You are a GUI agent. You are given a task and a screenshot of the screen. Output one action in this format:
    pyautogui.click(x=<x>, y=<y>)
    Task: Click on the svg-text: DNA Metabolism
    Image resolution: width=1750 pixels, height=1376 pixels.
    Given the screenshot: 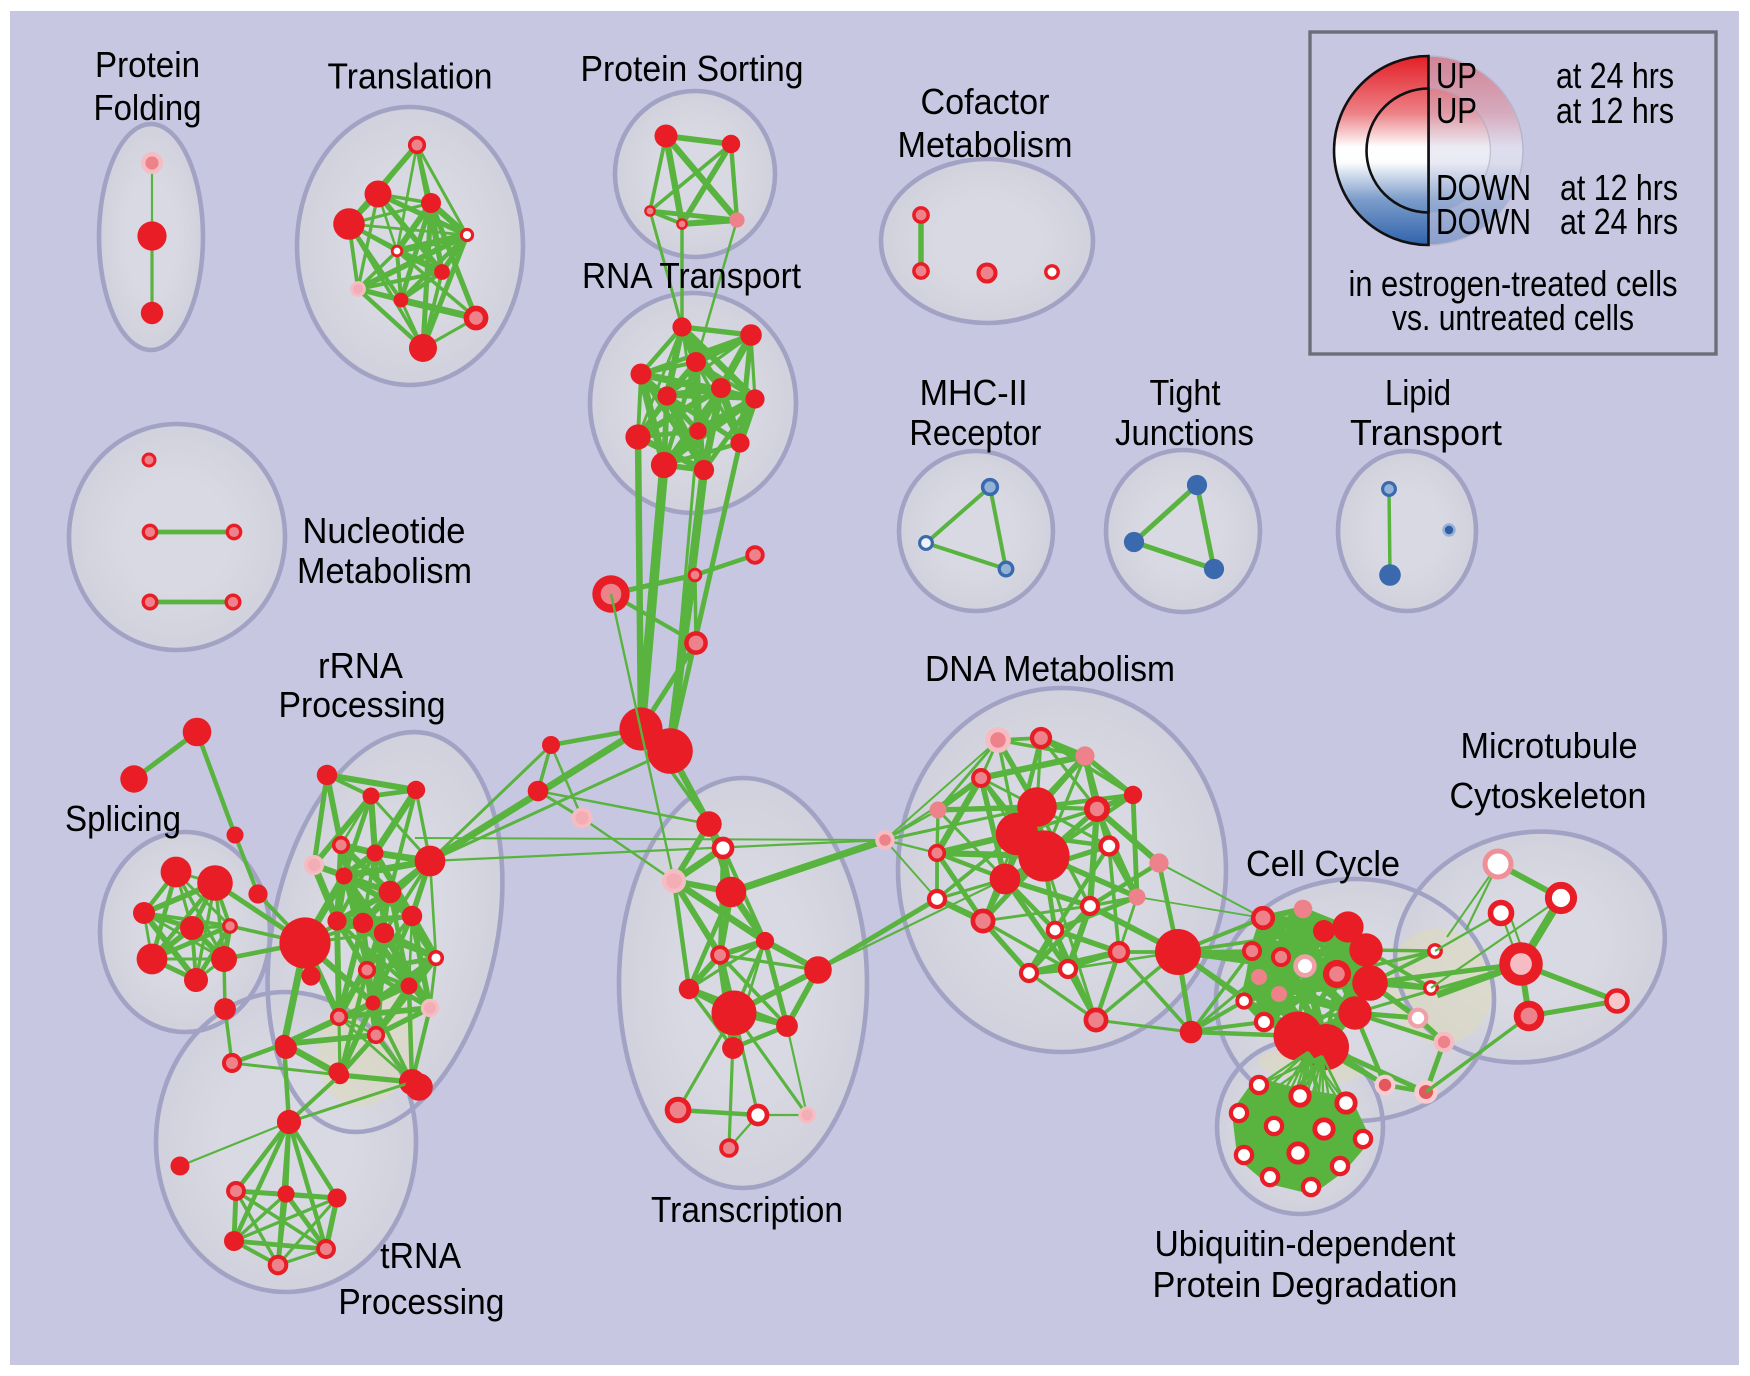 What is the action you would take?
    pyautogui.click(x=1050, y=668)
    